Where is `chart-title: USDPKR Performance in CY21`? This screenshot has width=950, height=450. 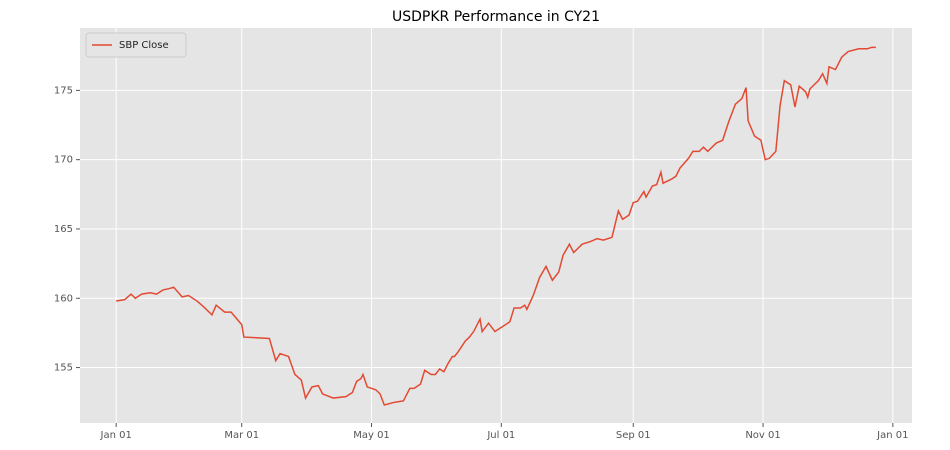
chart-title: USDPKR Performance in CY21 is located at coordinates (496, 17).